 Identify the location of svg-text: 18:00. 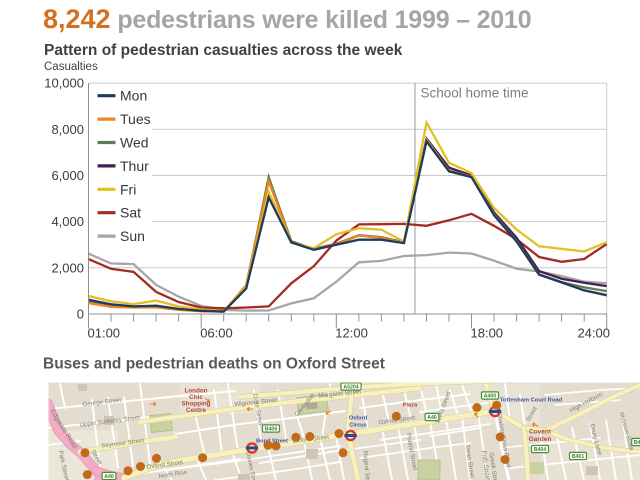
(487, 333).